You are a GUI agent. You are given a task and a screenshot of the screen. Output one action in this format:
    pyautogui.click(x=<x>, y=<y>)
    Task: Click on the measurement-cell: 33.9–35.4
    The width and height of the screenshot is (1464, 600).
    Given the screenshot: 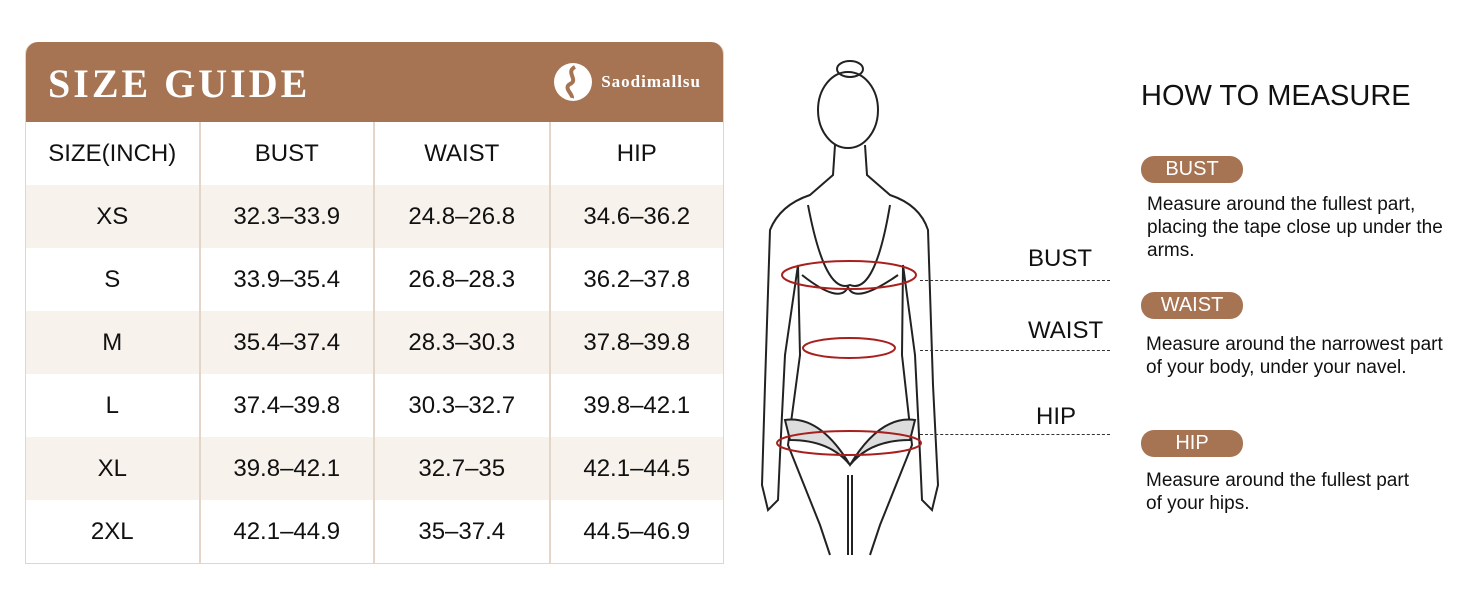 What is the action you would take?
    pyautogui.click(x=288, y=279)
    